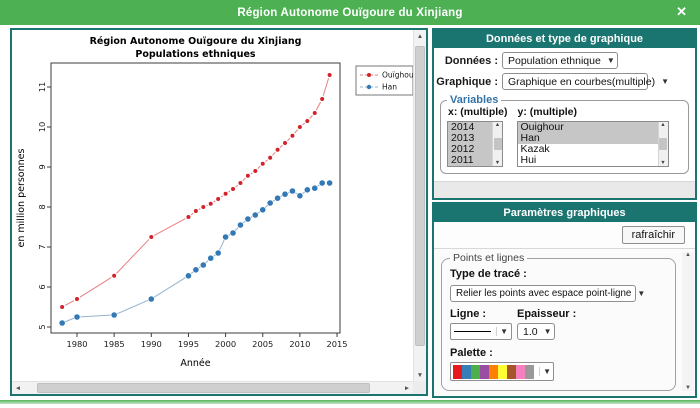 This screenshot has width=700, height=408. What do you see at coordinates (195, 54) in the screenshot?
I see `svg-text: Populations ethniques` at bounding box center [195, 54].